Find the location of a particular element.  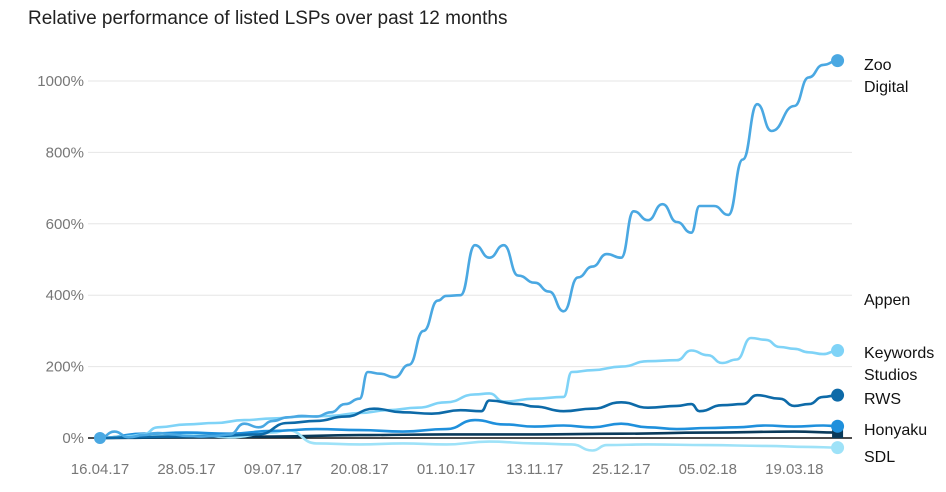

series-line-sdl is located at coordinates (468, 440).